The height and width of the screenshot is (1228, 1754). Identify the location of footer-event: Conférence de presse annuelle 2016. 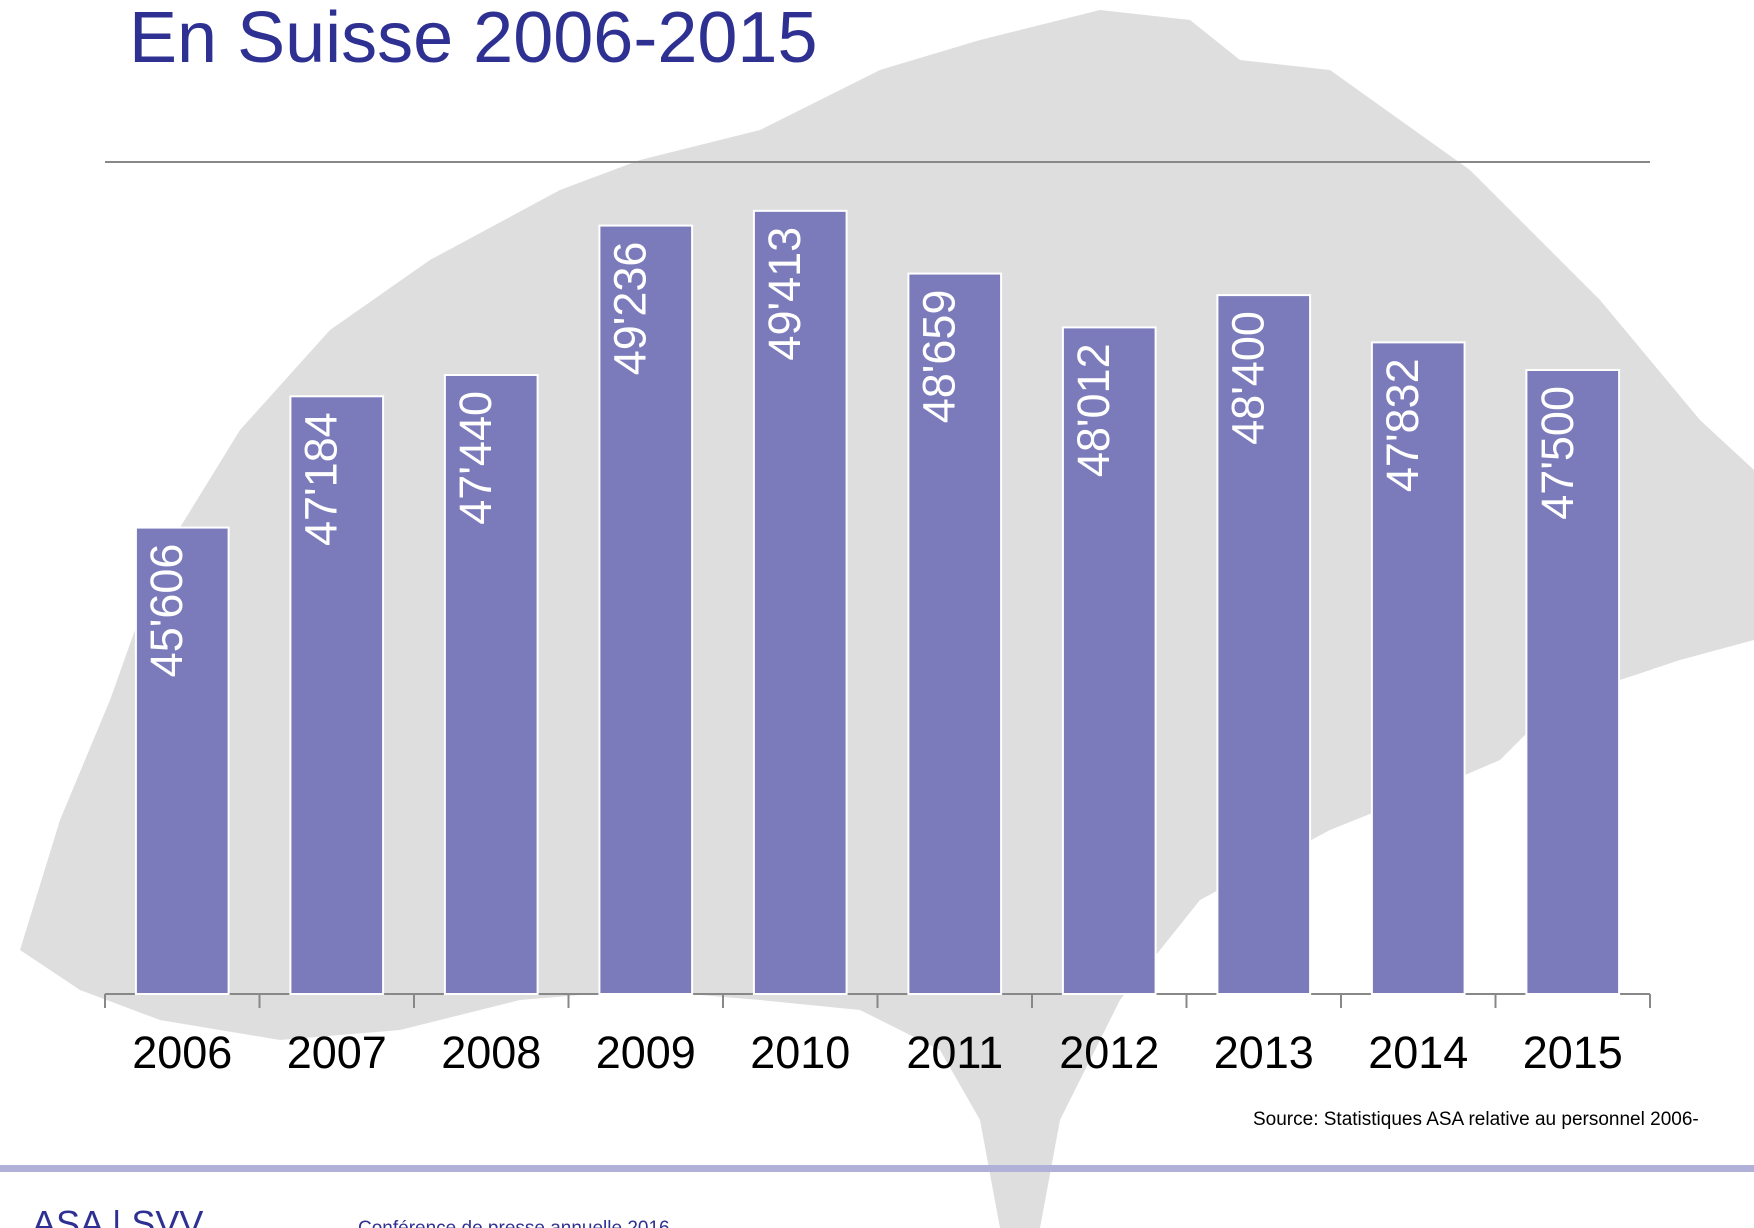
(514, 1223).